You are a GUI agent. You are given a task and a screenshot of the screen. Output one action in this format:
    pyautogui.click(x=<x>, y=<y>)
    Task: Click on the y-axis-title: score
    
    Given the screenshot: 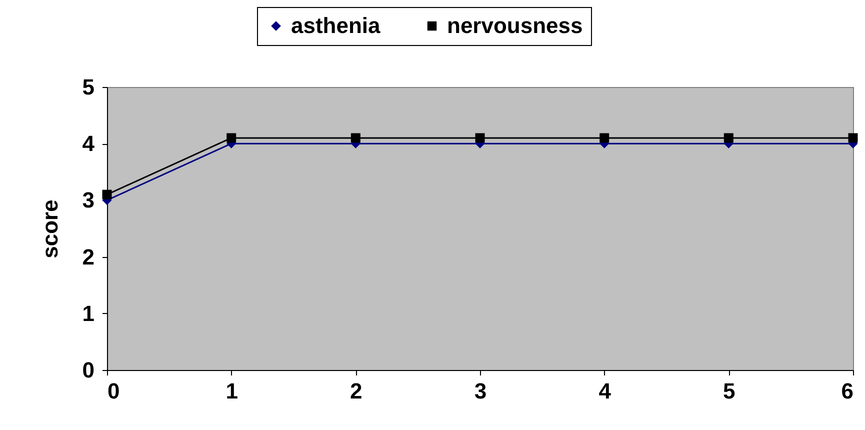 What is the action you would take?
    pyautogui.click(x=49, y=229)
    